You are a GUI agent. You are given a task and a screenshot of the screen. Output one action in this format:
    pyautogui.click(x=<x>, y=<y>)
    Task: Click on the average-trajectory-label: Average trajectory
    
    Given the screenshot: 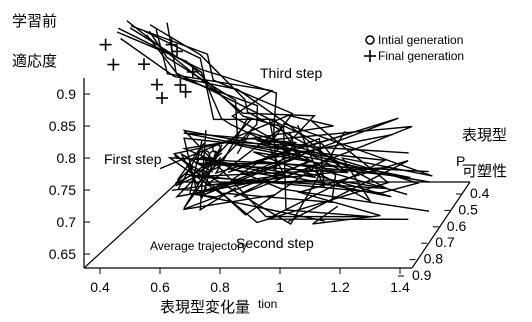 What is the action you would take?
    pyautogui.click(x=198, y=246)
    